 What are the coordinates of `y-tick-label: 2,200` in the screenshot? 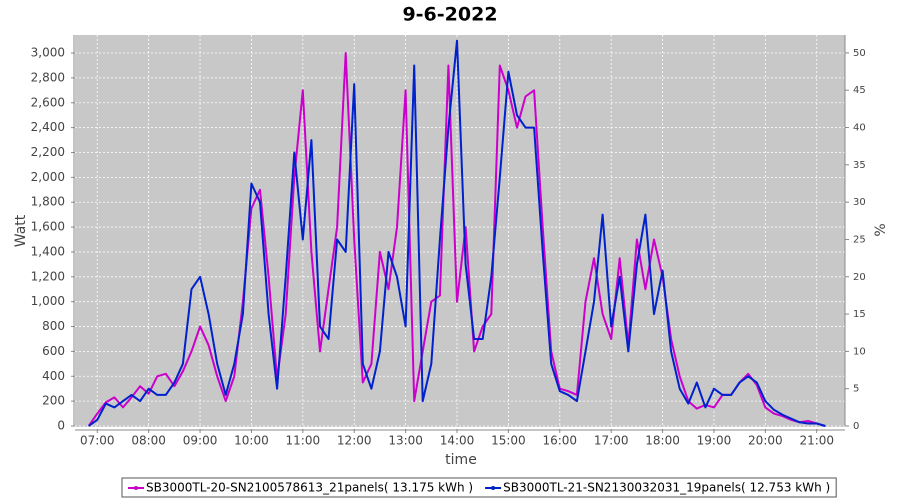 It's located at (48, 152).